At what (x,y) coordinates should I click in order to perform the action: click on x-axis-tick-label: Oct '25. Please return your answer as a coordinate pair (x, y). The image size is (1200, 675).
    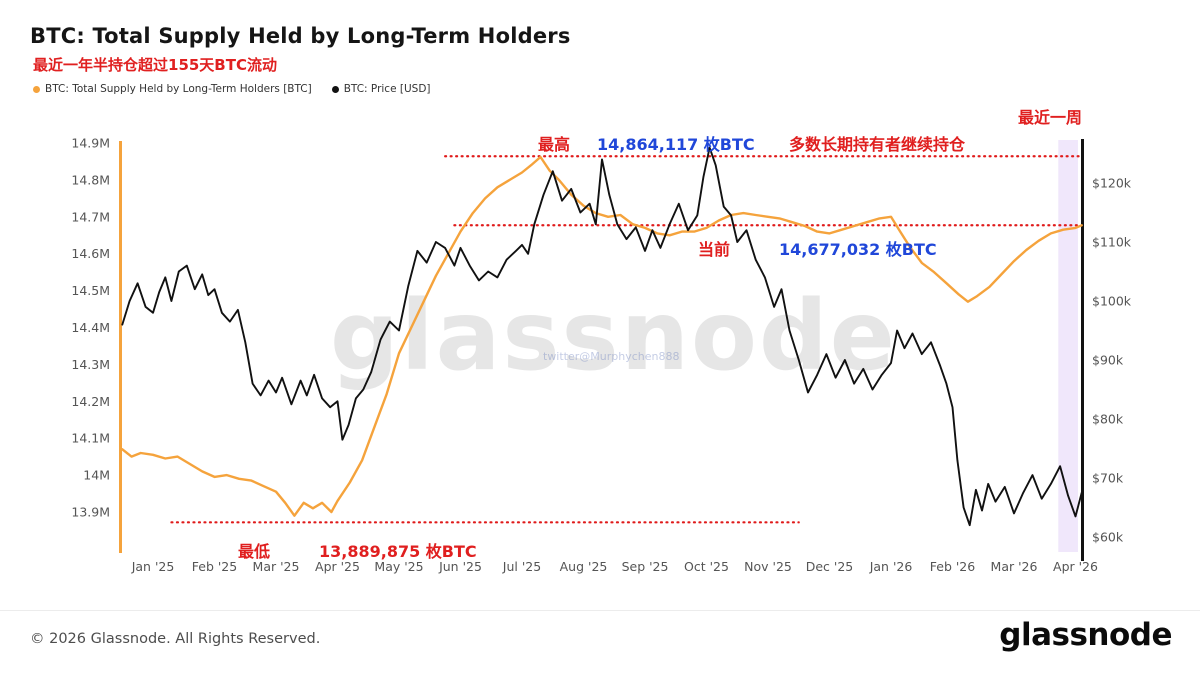
    Looking at the image, I should click on (706, 566).